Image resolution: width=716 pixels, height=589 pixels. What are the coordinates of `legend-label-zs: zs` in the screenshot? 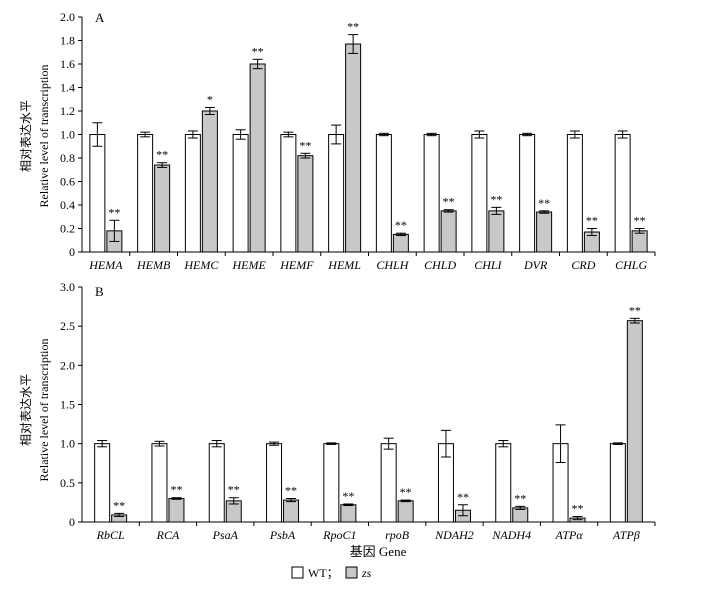 It's located at (366, 573).